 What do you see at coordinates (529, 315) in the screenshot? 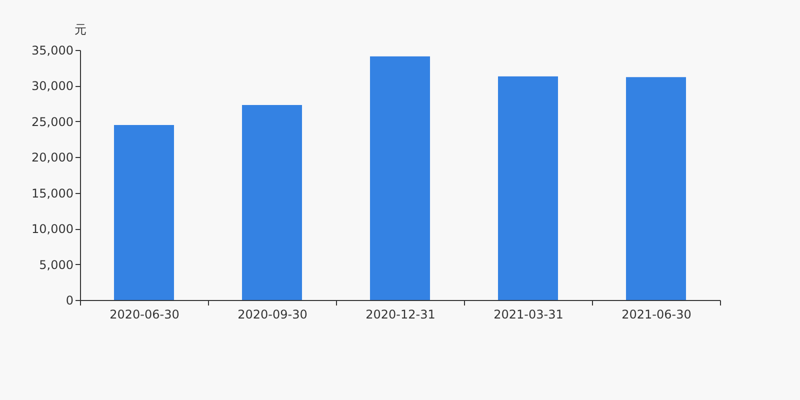
I see `x-tick-label: 2021-03-31` at bounding box center [529, 315].